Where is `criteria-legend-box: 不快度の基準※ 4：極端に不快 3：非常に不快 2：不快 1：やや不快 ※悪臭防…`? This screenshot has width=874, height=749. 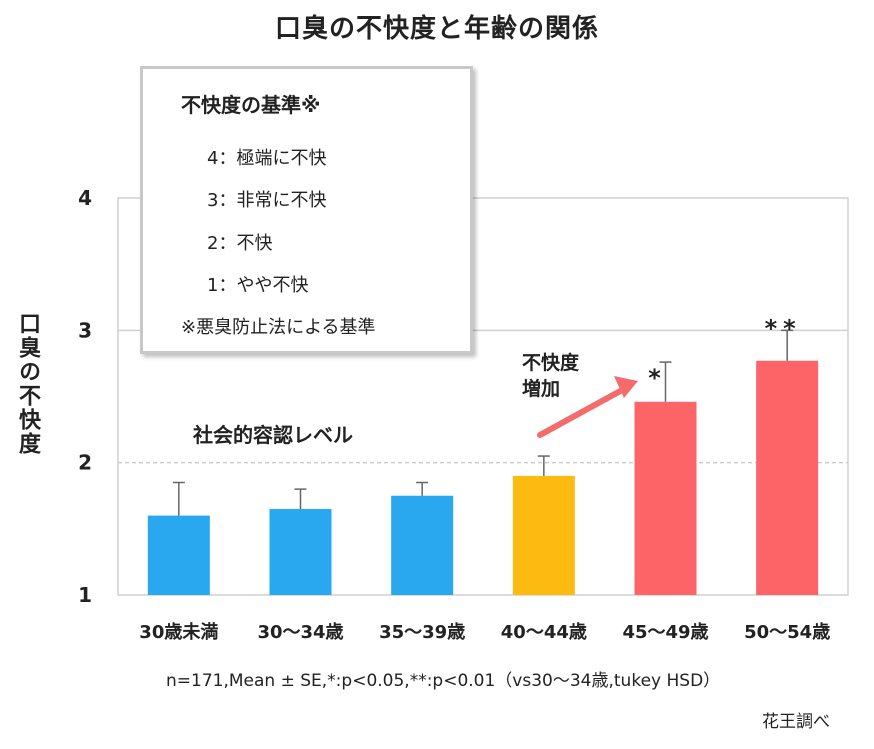
criteria-legend-box: 不快度の基準※ 4：極端に不快 3：非常に不快 2：不快 1：やや不快 ※悪臭防… is located at coordinates (306, 210).